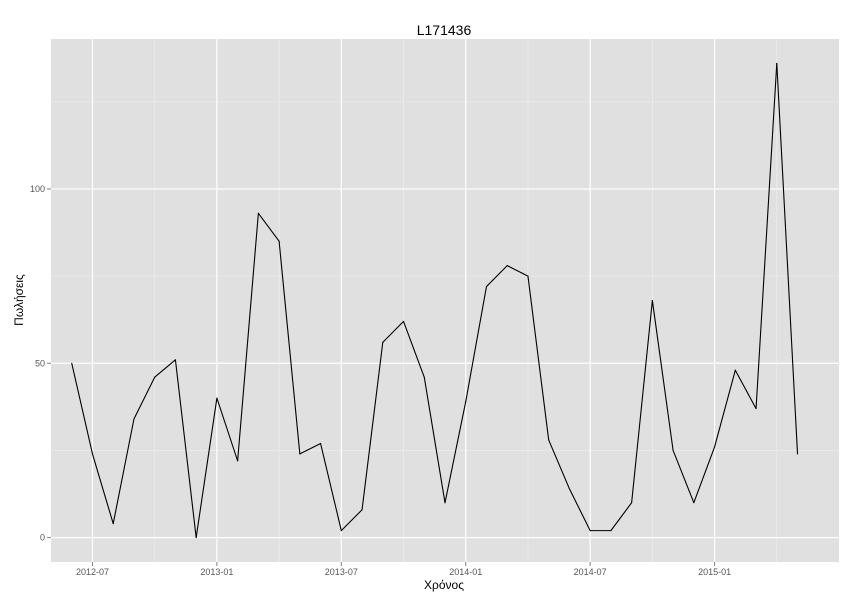 Image resolution: width=858 pixels, height=602 pixels. I want to click on y-tick-label: 50, so click(40, 363).